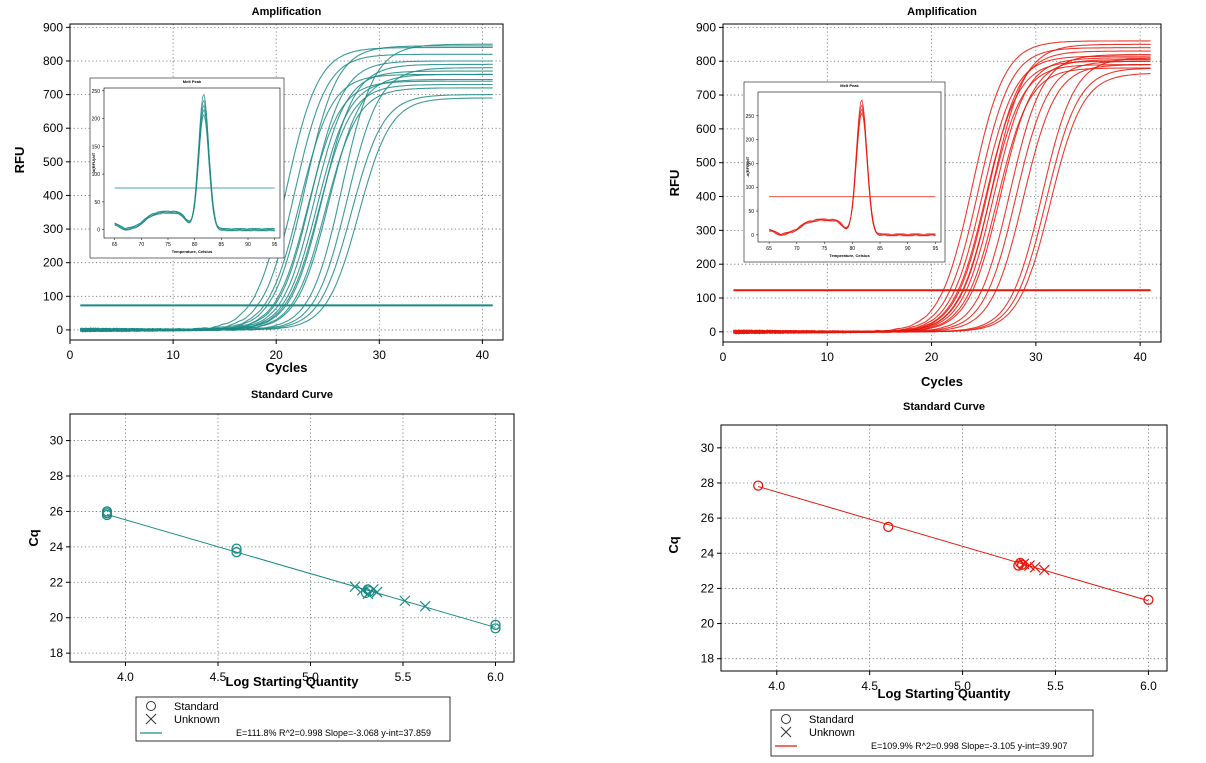  What do you see at coordinates (708, 624) in the screenshot?
I see `y-tick-label: 20` at bounding box center [708, 624].